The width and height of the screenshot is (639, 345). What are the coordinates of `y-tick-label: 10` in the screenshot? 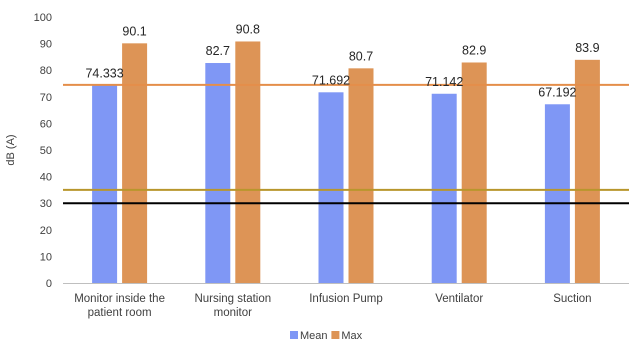 It's located at (46, 257).